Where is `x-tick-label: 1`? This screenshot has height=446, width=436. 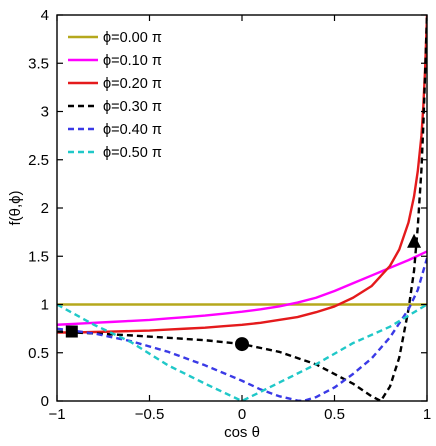 x-tick-label: 1 is located at coordinates (427, 414).